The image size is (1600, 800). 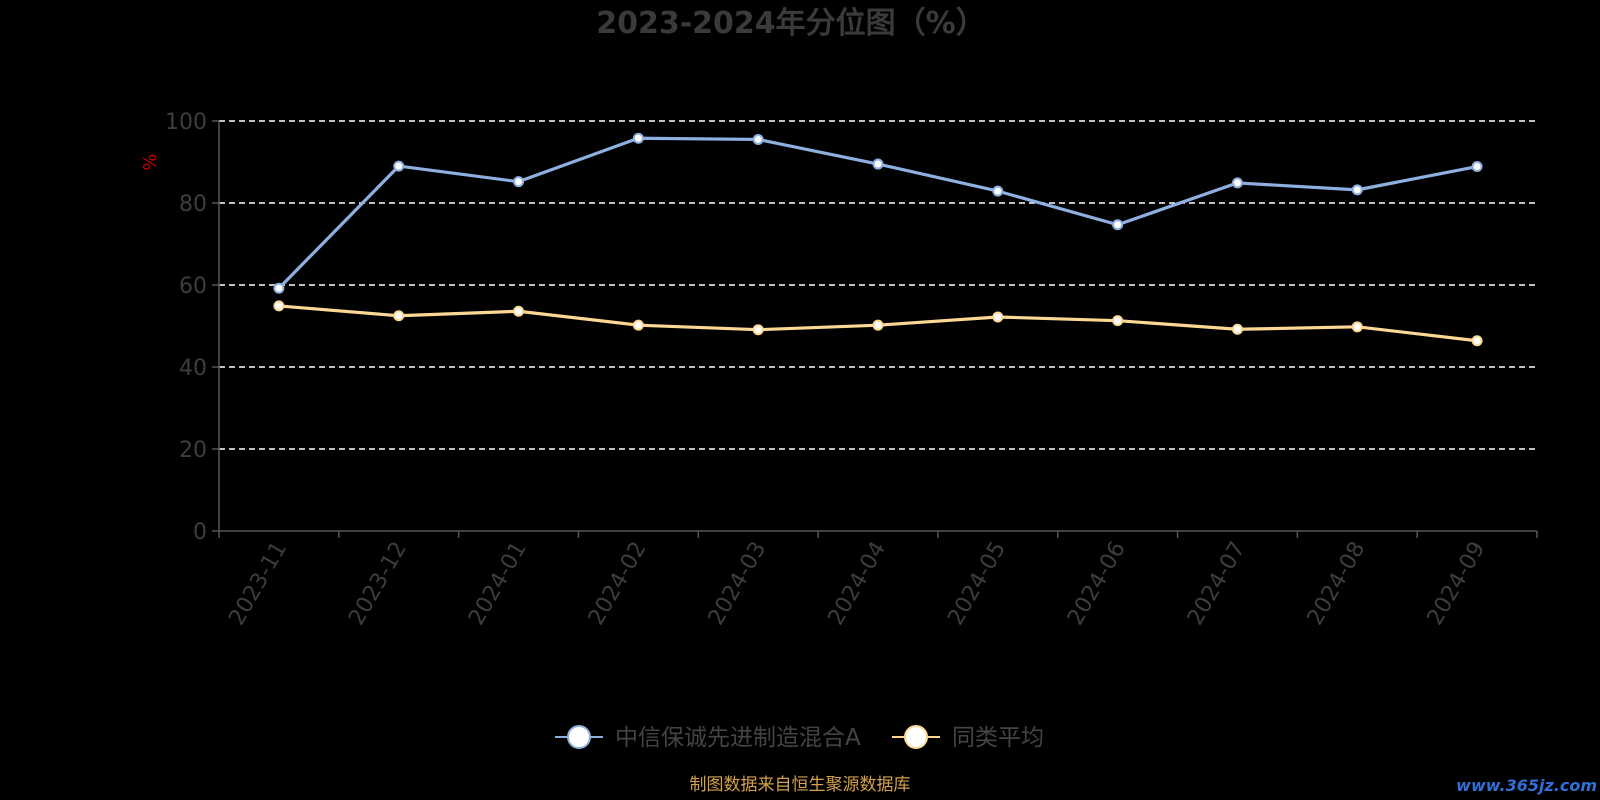 I want to click on legend: 中信保诚先进制造混合A 同类平均, so click(x=799, y=738).